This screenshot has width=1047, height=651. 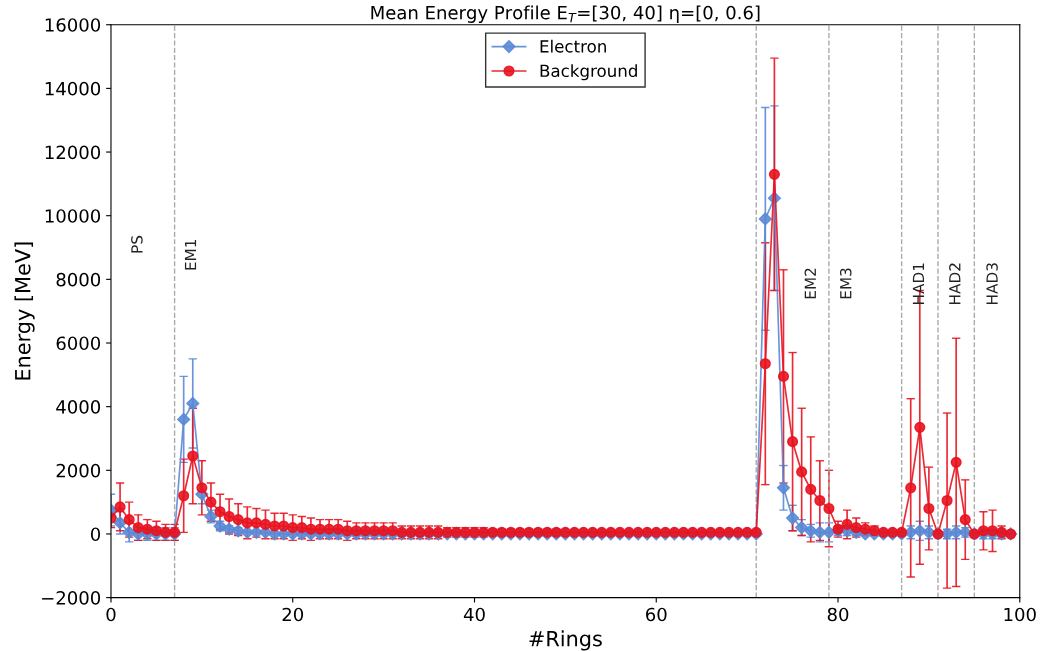 What do you see at coordinates (73, 88) in the screenshot?
I see `y-tick-label: 14000` at bounding box center [73, 88].